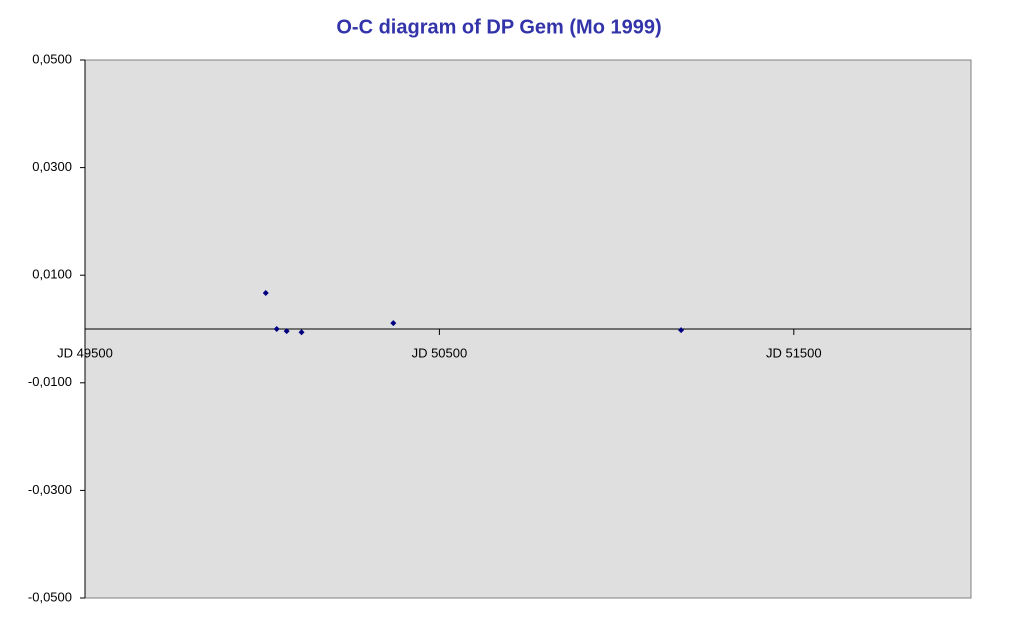  Describe the element at coordinates (52, 166) in the screenshot. I see `y-tick-label: 0,0300` at that location.